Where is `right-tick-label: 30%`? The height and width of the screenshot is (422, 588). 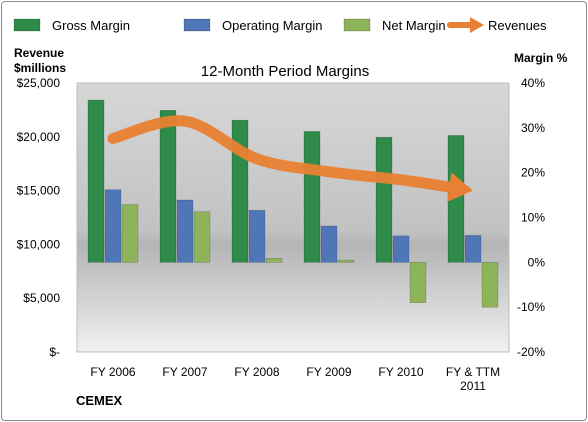 right-tick-label: 30% is located at coordinates (533, 128).